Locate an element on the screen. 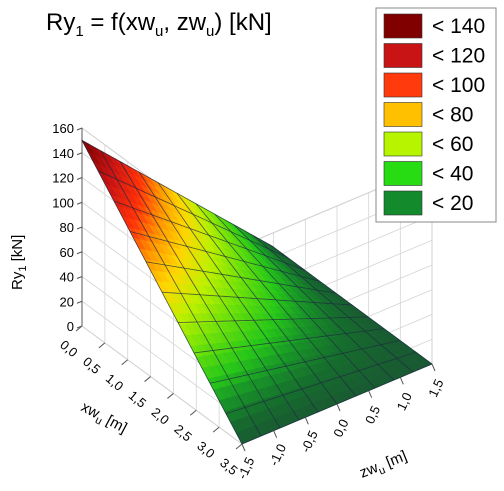  z-tick-label: 80 is located at coordinates (67, 227).